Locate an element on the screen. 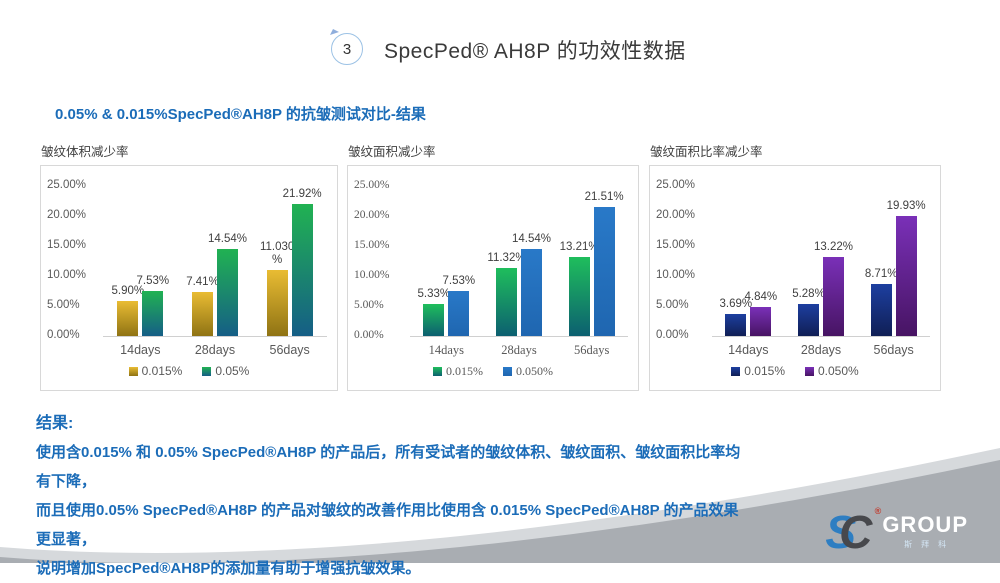 This screenshot has width=1000, height=583. bar-data-label: 11.030 % is located at coordinates (277, 253).